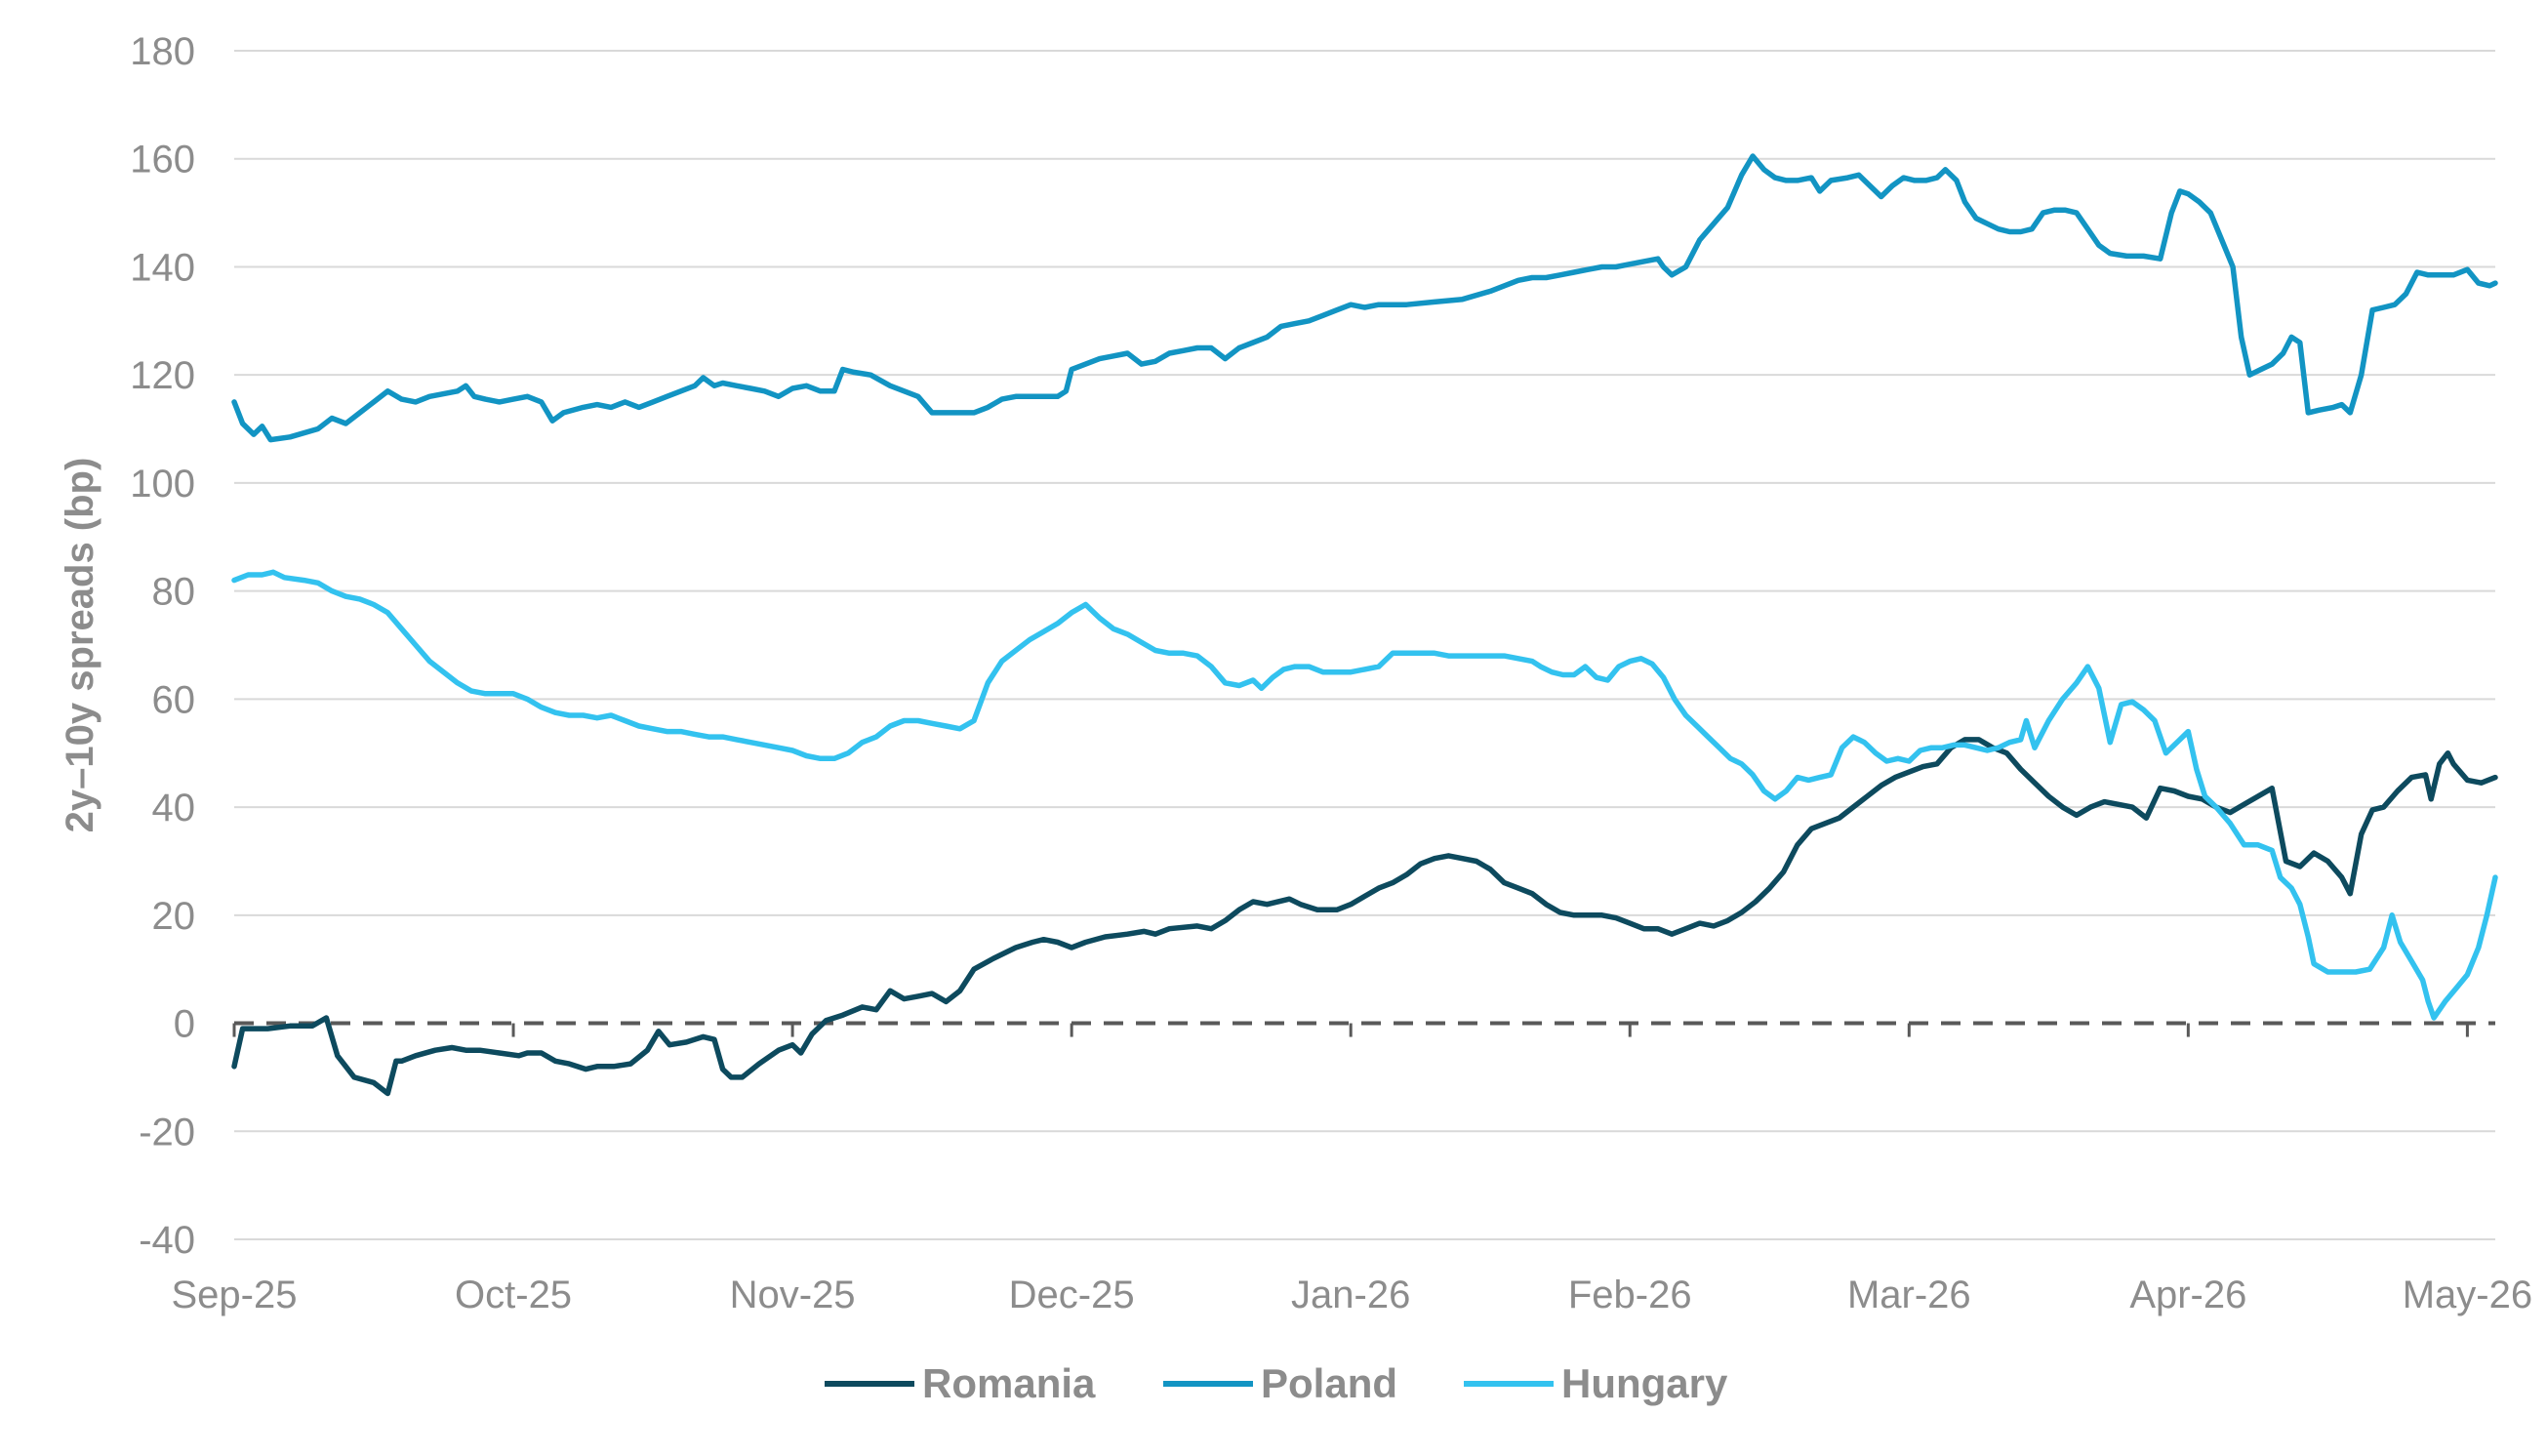  I want to click on x-tick-label: Sep-25, so click(235, 1295).